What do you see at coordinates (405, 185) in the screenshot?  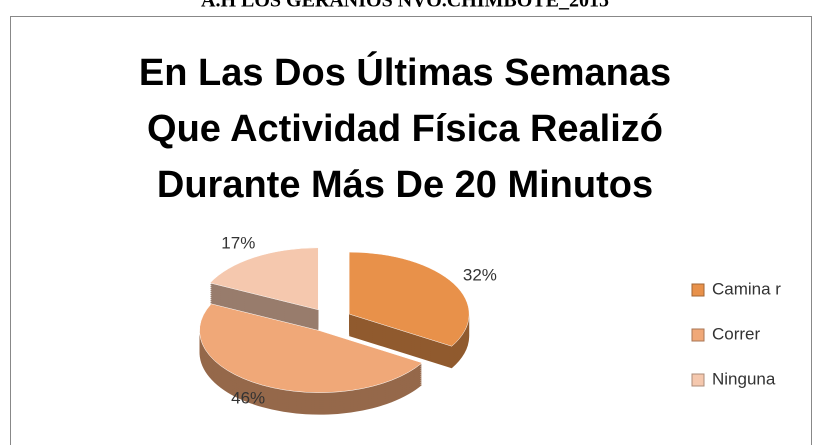 I see `chart-title: Durante Más De 20 Minutos` at bounding box center [405, 185].